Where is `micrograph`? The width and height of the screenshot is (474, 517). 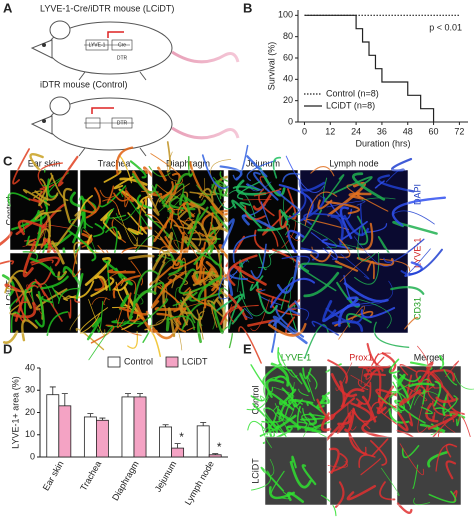
micrograph is located at coordinates (296, 471).